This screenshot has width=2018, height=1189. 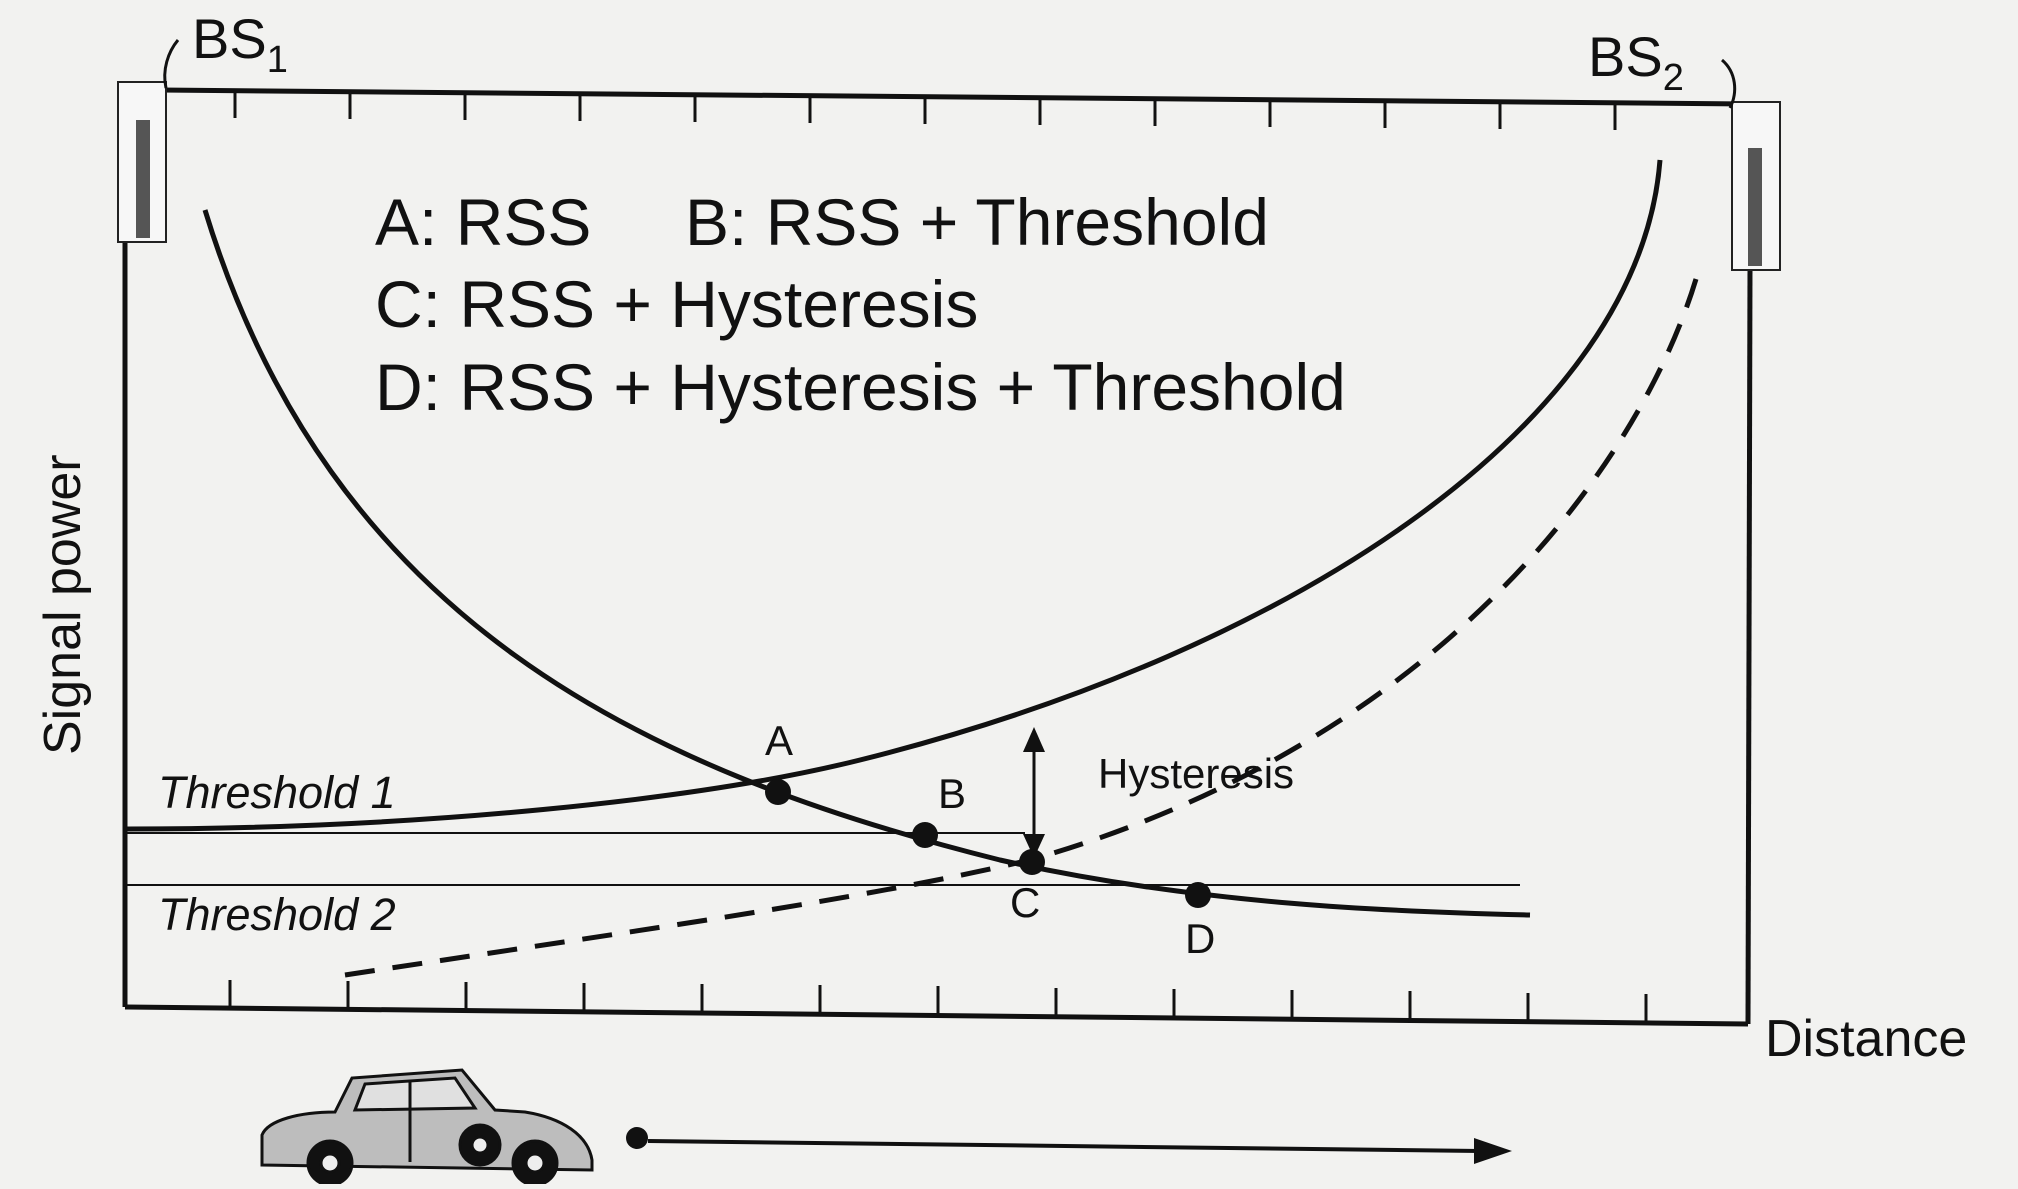 I want to click on y-axis-label: Signal power, so click(x=63, y=604).